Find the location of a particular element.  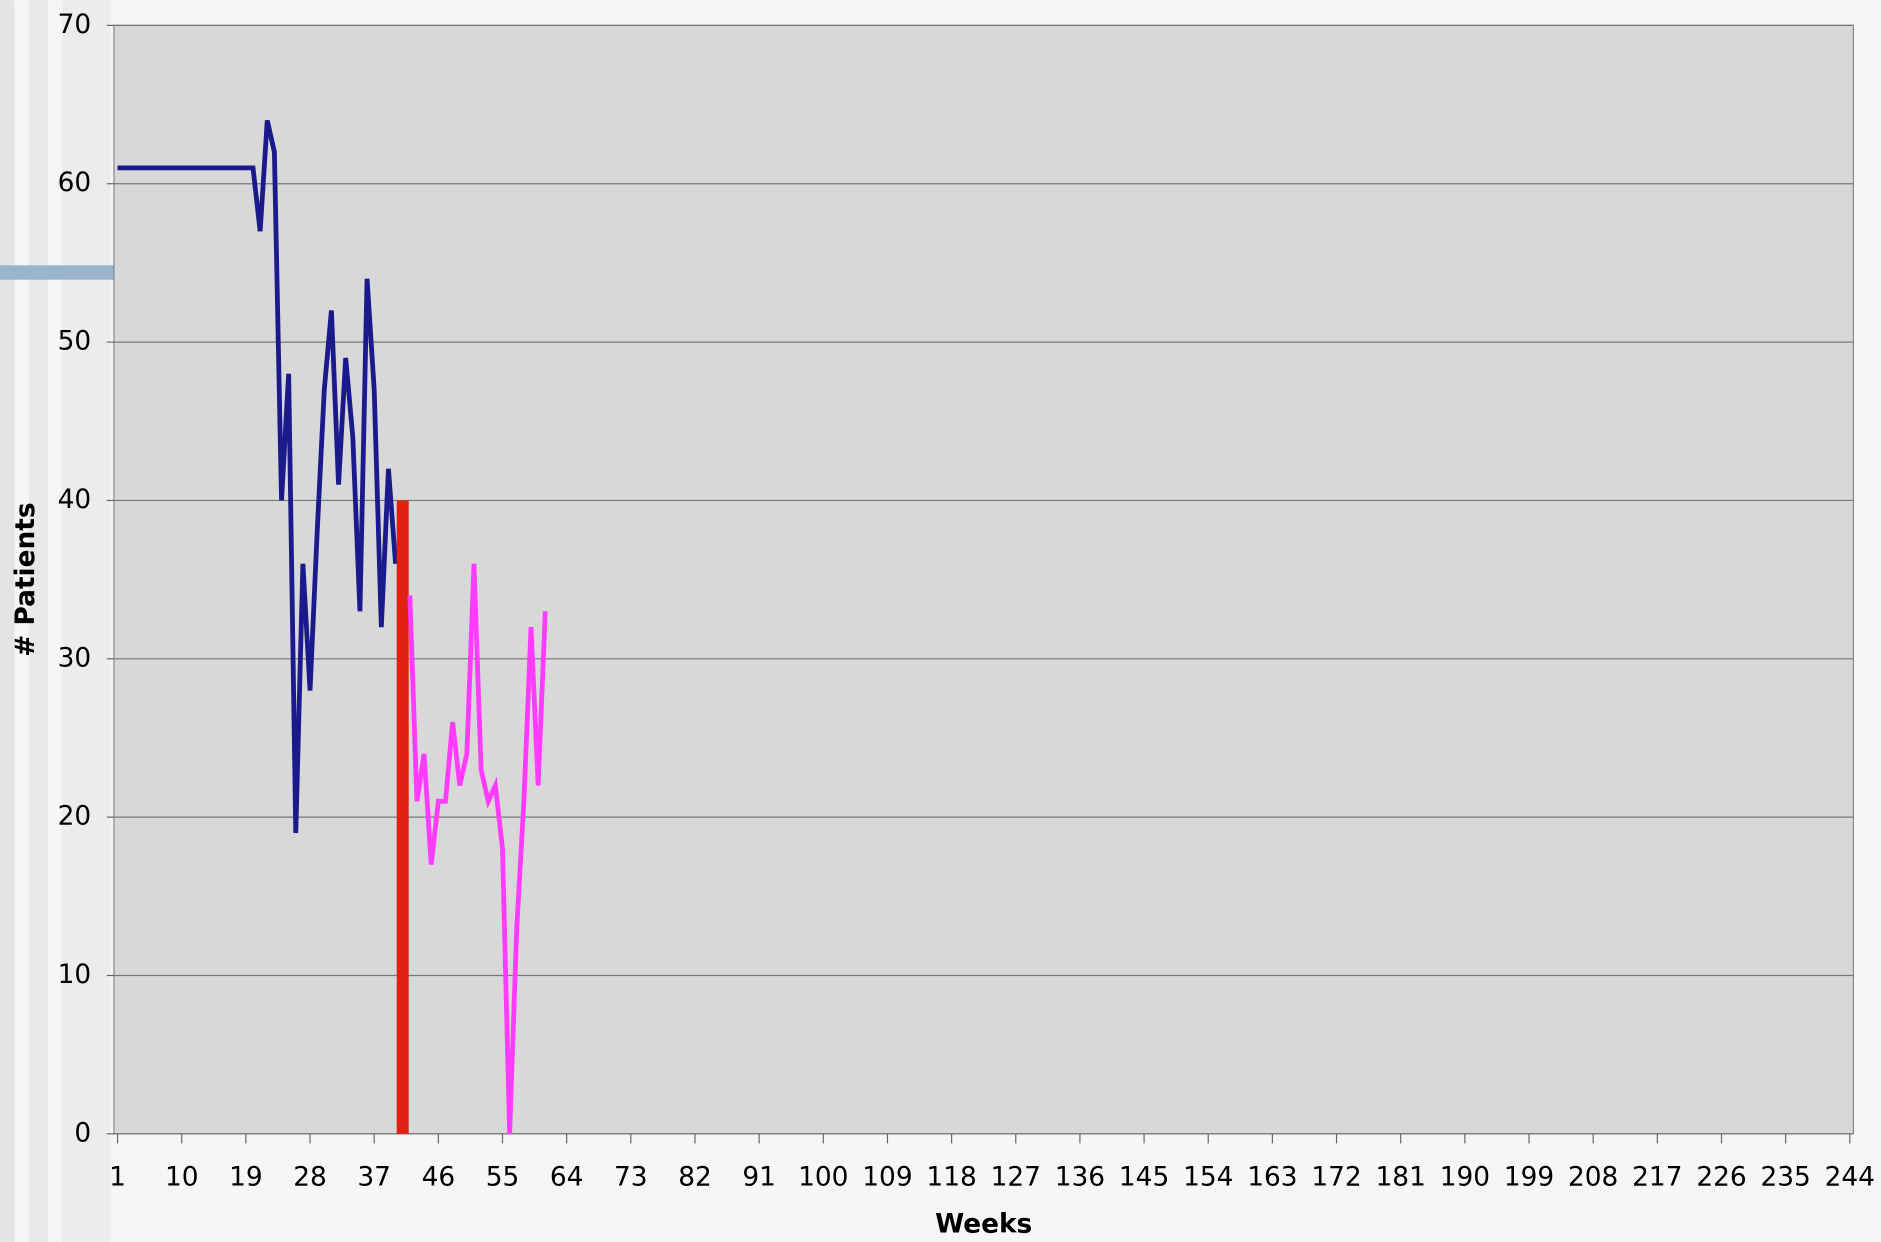

x-tick-label: 73 is located at coordinates (631, 1178).